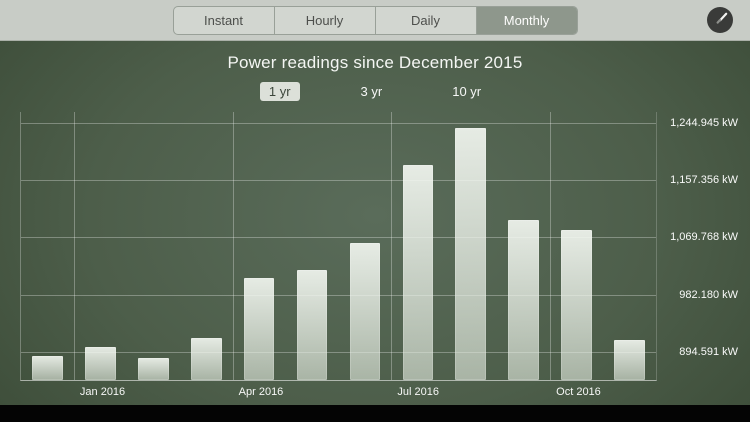 Image resolution: width=750 pixels, height=422 pixels. Describe the element at coordinates (708, 294) in the screenshot. I see `y-axis-tick-label: 982.180 kW` at that location.